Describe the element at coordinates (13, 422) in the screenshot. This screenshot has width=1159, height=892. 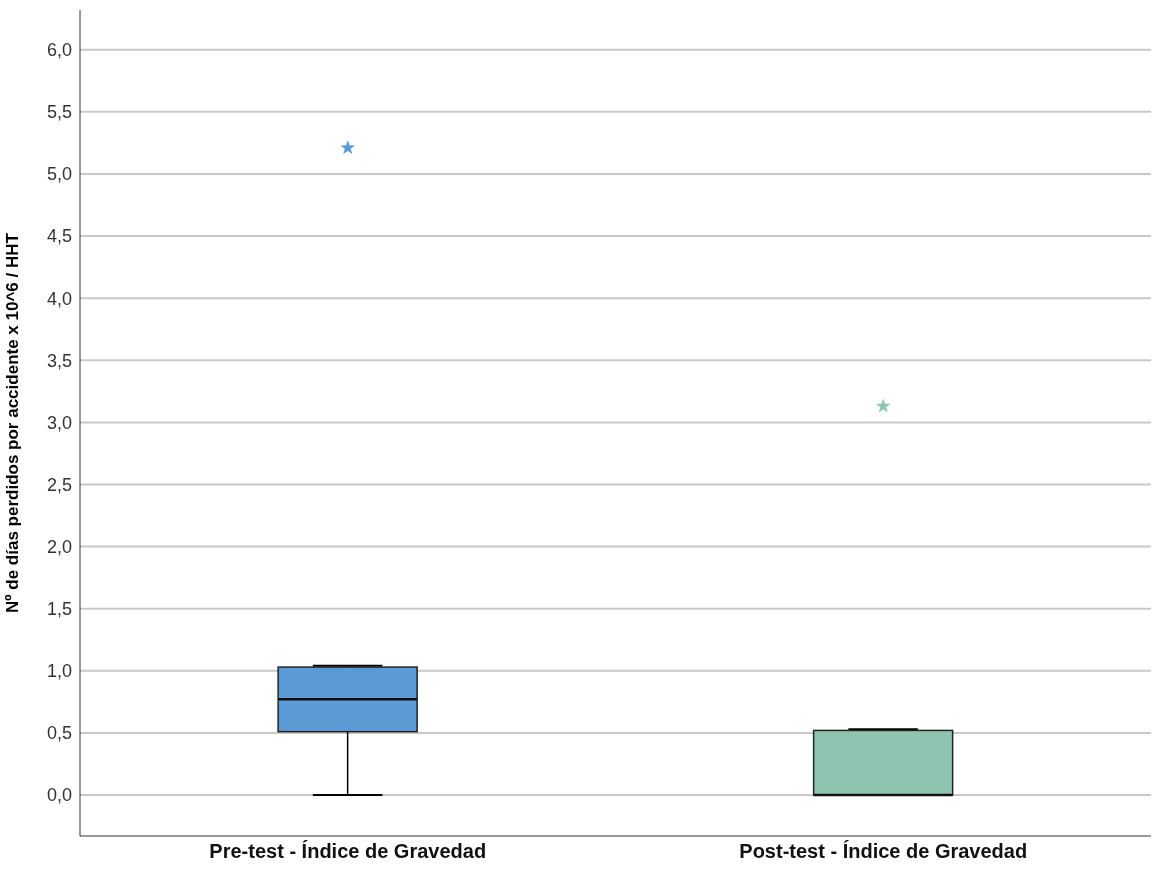
I see `y-axis-title: Nº de días perdidos por accidente x 10^6 / HHT` at that location.